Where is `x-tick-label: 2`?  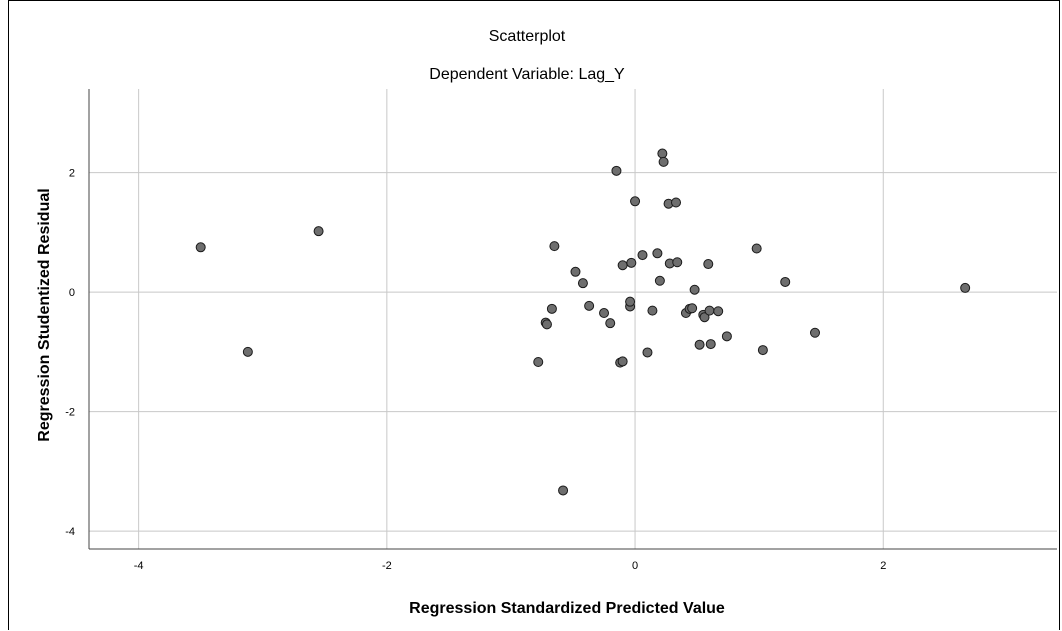 x-tick-label: 2 is located at coordinates (883, 566).